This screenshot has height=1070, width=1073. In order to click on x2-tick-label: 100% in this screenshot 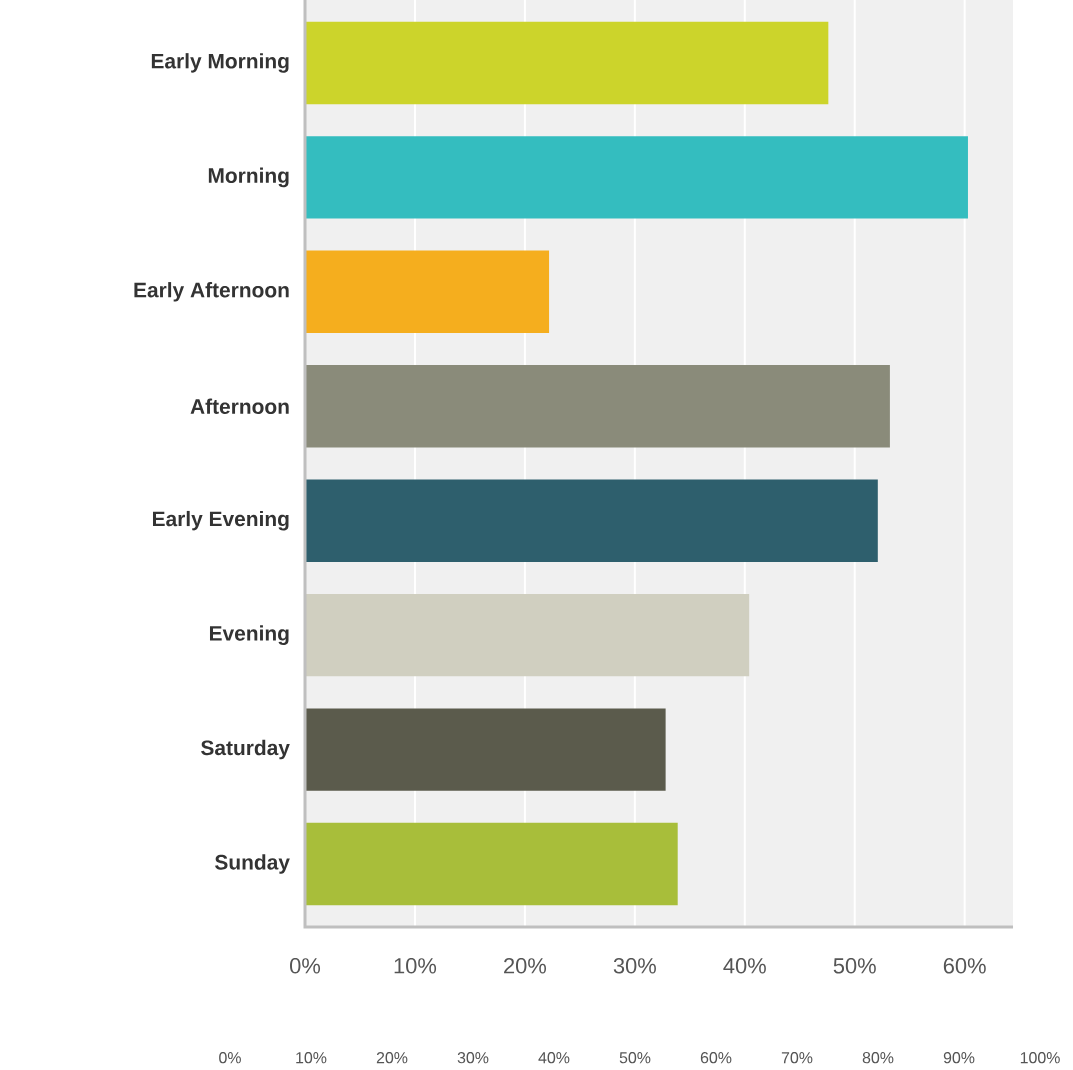, I will do `click(1040, 1058)`.